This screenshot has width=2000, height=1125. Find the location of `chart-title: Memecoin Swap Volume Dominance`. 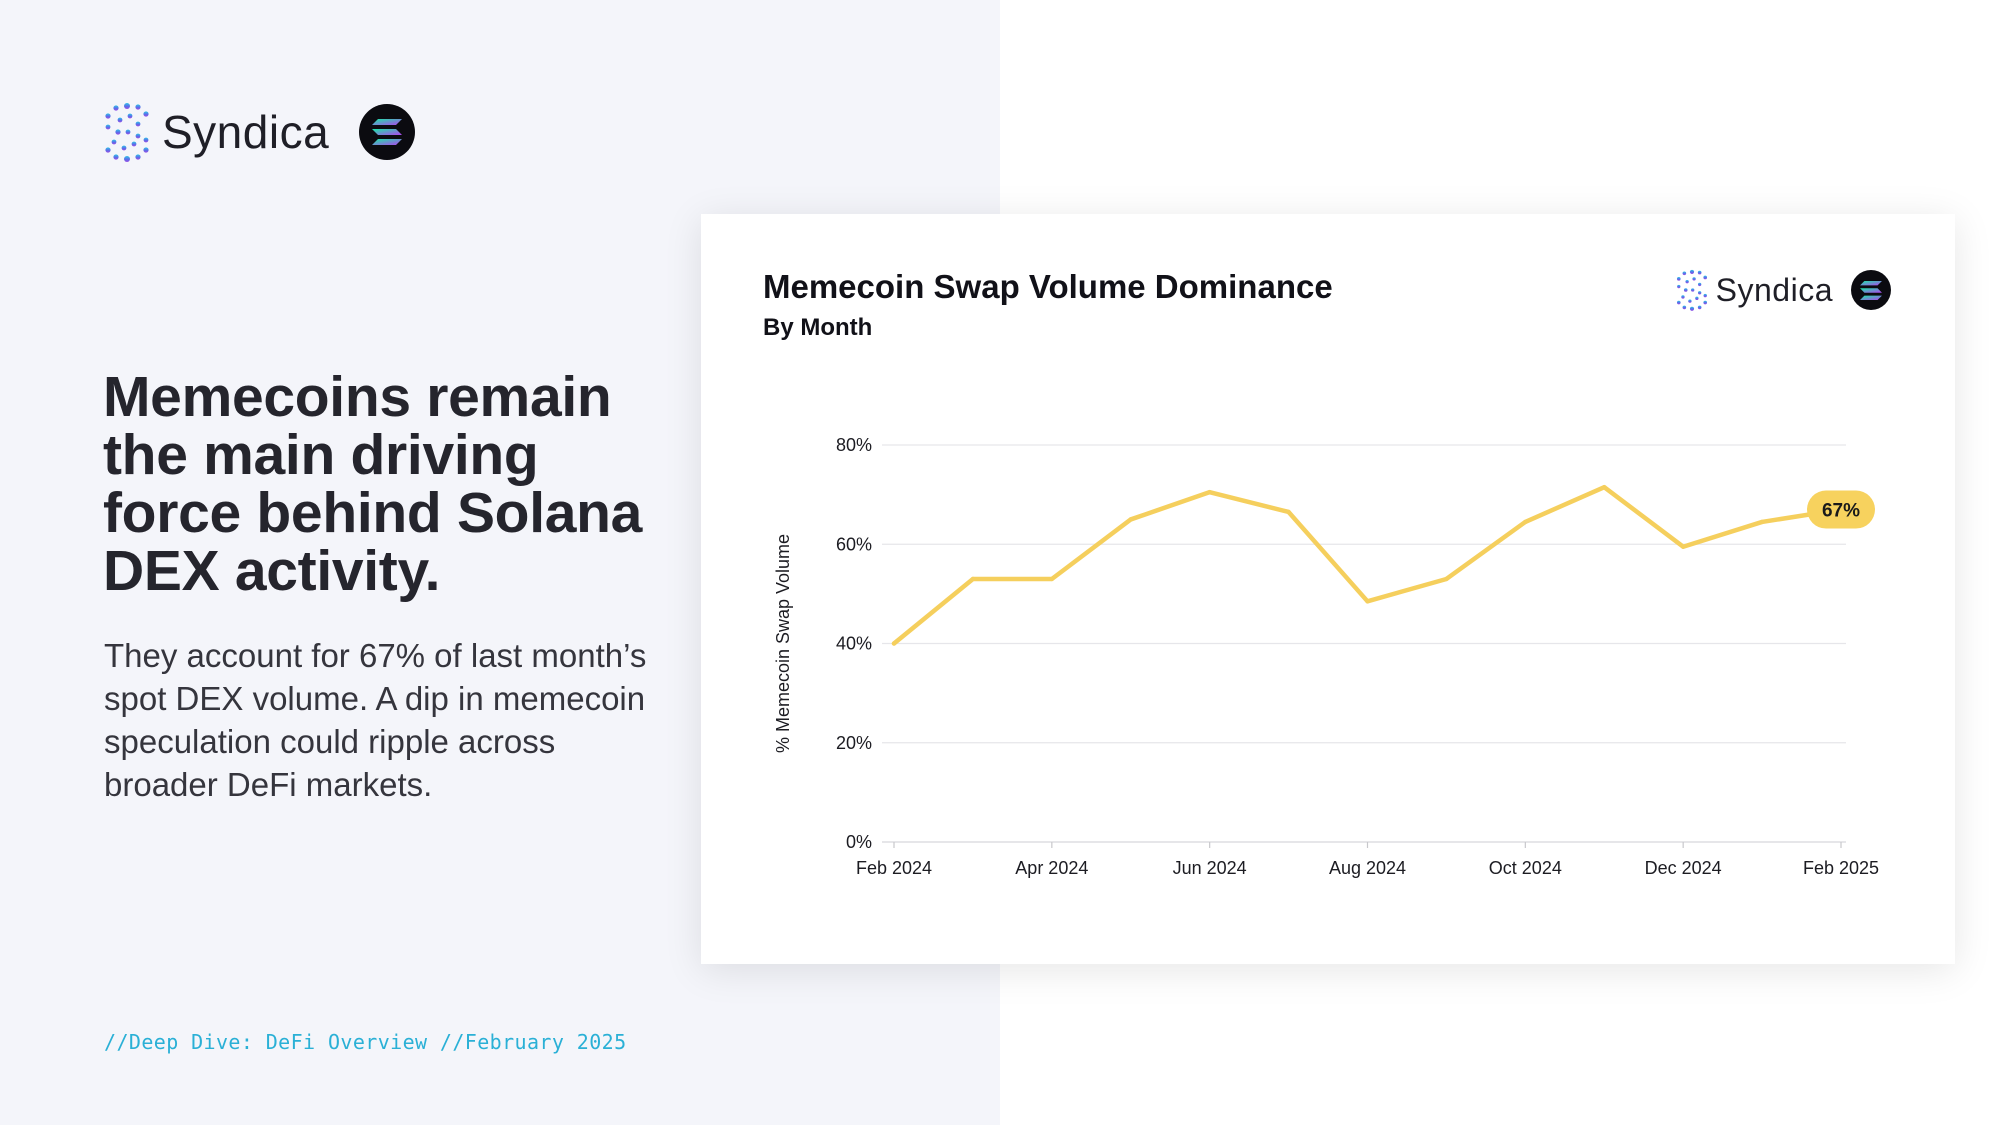

chart-title: Memecoin Swap Volume Dominance is located at coordinates (1048, 286).